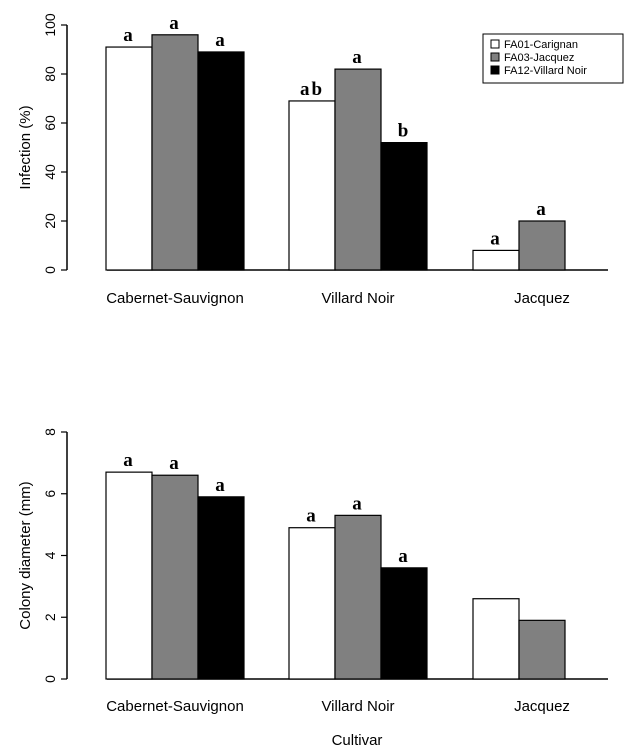 This screenshot has width=626, height=752. What do you see at coordinates (50, 25) in the screenshot?
I see `y-tick-label: 100` at bounding box center [50, 25].